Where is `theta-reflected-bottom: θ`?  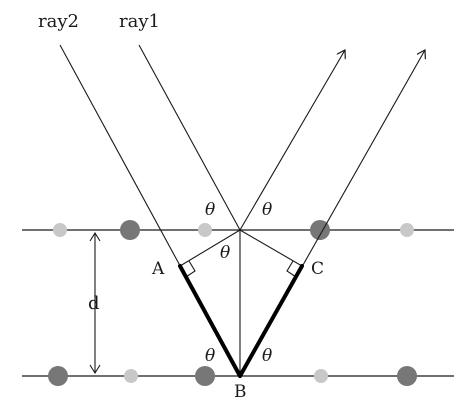 theta-reflected-bottom: θ is located at coordinates (267, 356).